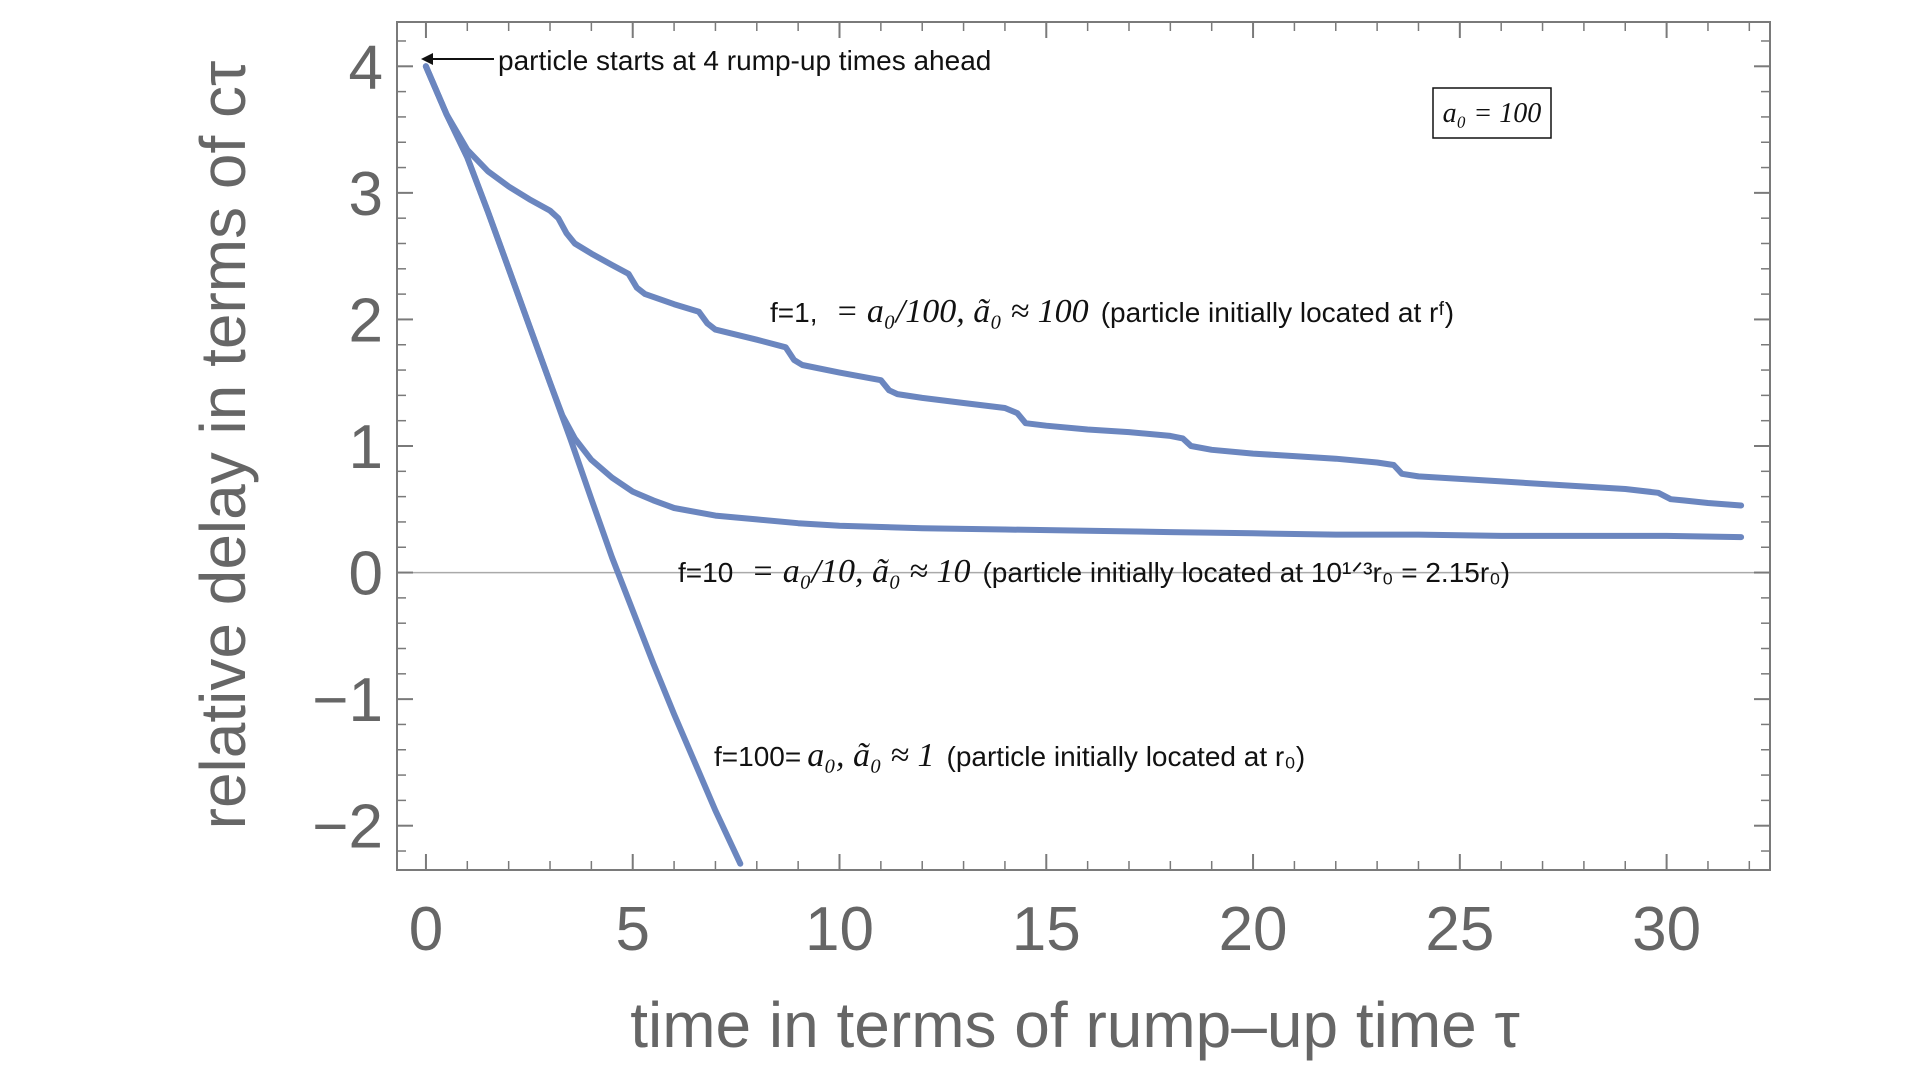 This screenshot has height=1080, width=1920. What do you see at coordinates (961, 311) in the screenshot?
I see `f1-math: = a₀/100, ã₀ ≈ 100` at bounding box center [961, 311].